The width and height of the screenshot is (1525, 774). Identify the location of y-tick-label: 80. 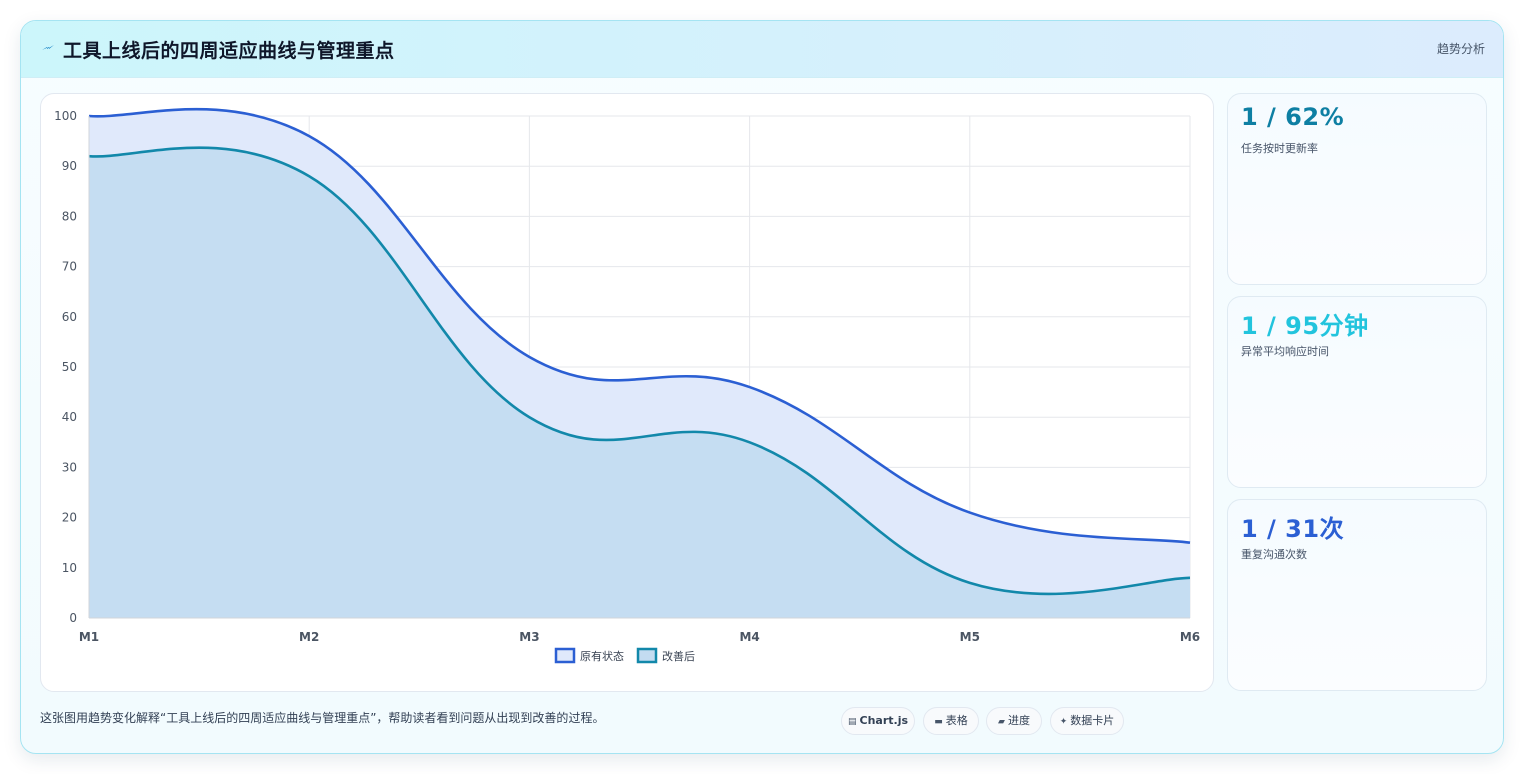
(69, 216).